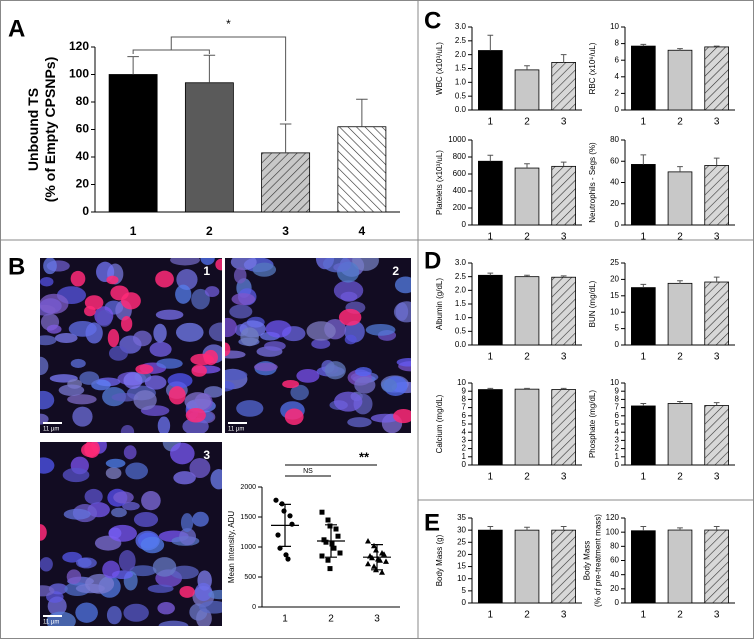  What do you see at coordinates (617, 415) in the screenshot?
I see `y-tick-label: 6` at bounding box center [617, 415].